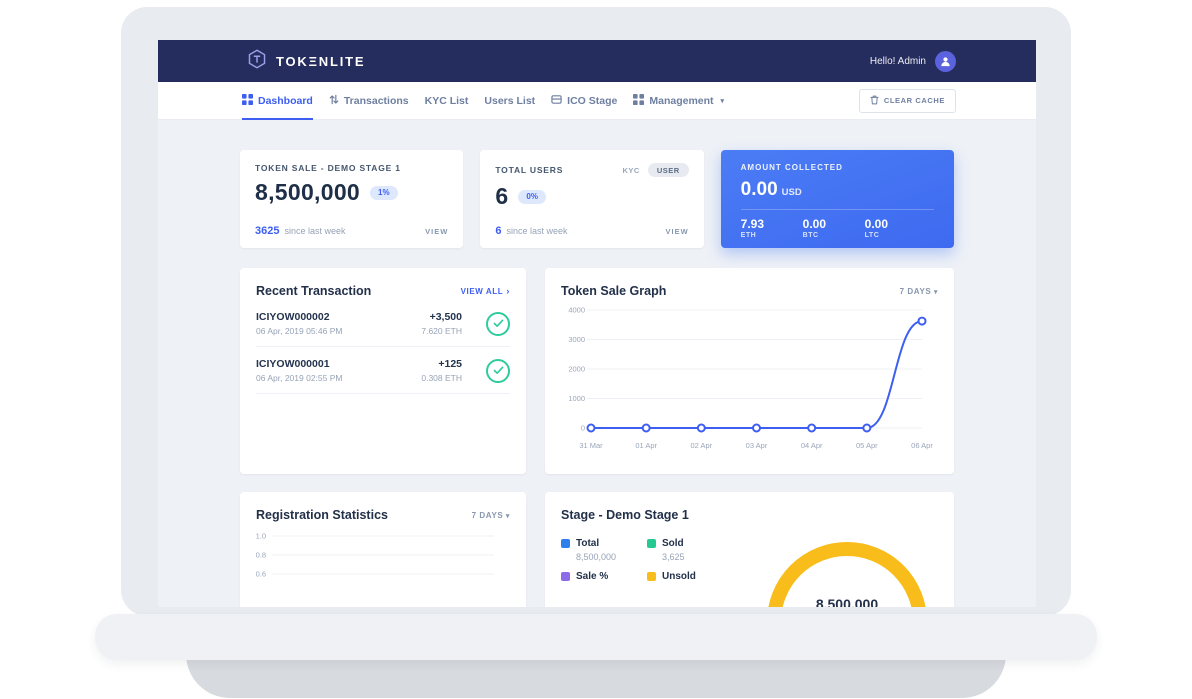 The height and width of the screenshot is (699, 1192). What do you see at coordinates (588, 543) in the screenshot?
I see `legend-label: Total` at bounding box center [588, 543].